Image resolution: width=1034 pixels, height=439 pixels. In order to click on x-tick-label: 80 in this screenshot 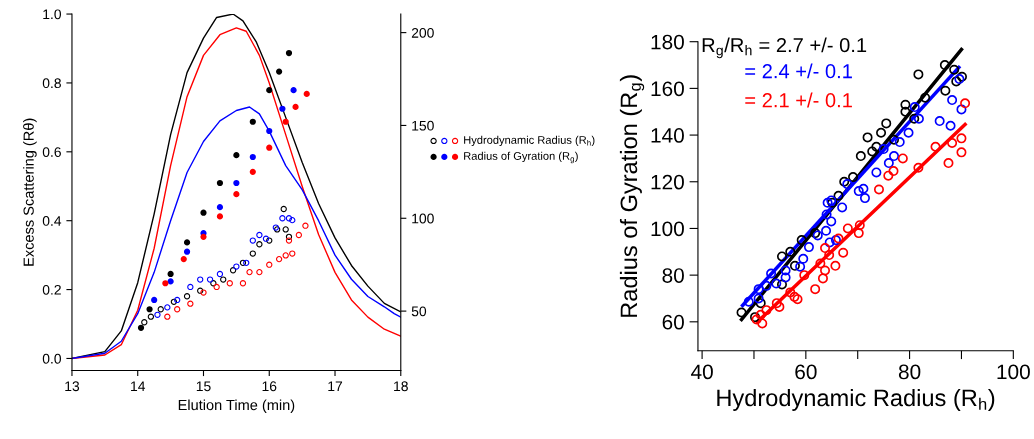, I will do `click(909, 372)`.